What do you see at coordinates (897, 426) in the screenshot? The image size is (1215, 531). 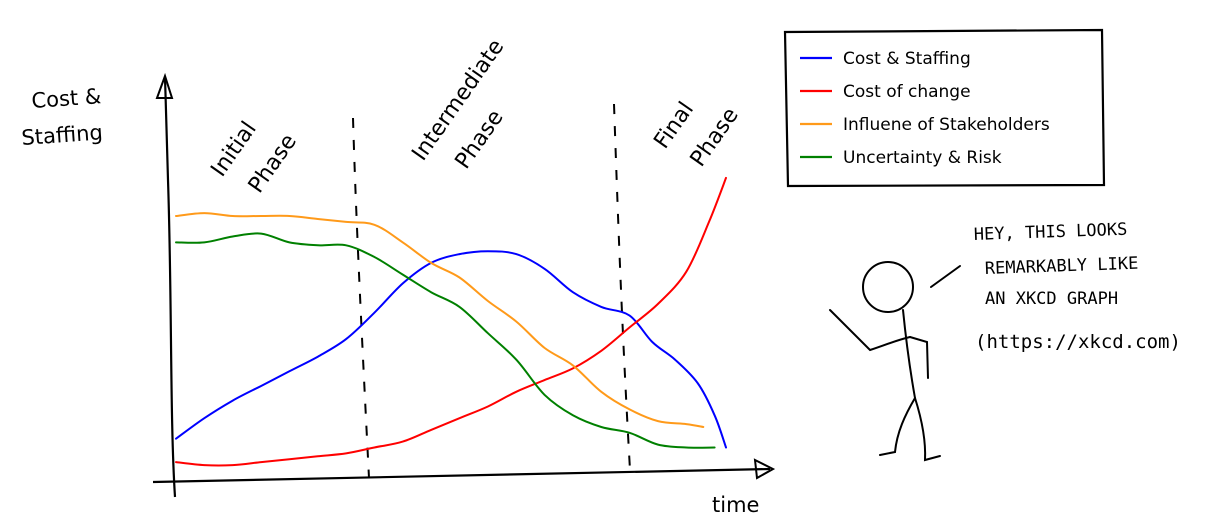 I see `stick-figure-leg-left` at bounding box center [897, 426].